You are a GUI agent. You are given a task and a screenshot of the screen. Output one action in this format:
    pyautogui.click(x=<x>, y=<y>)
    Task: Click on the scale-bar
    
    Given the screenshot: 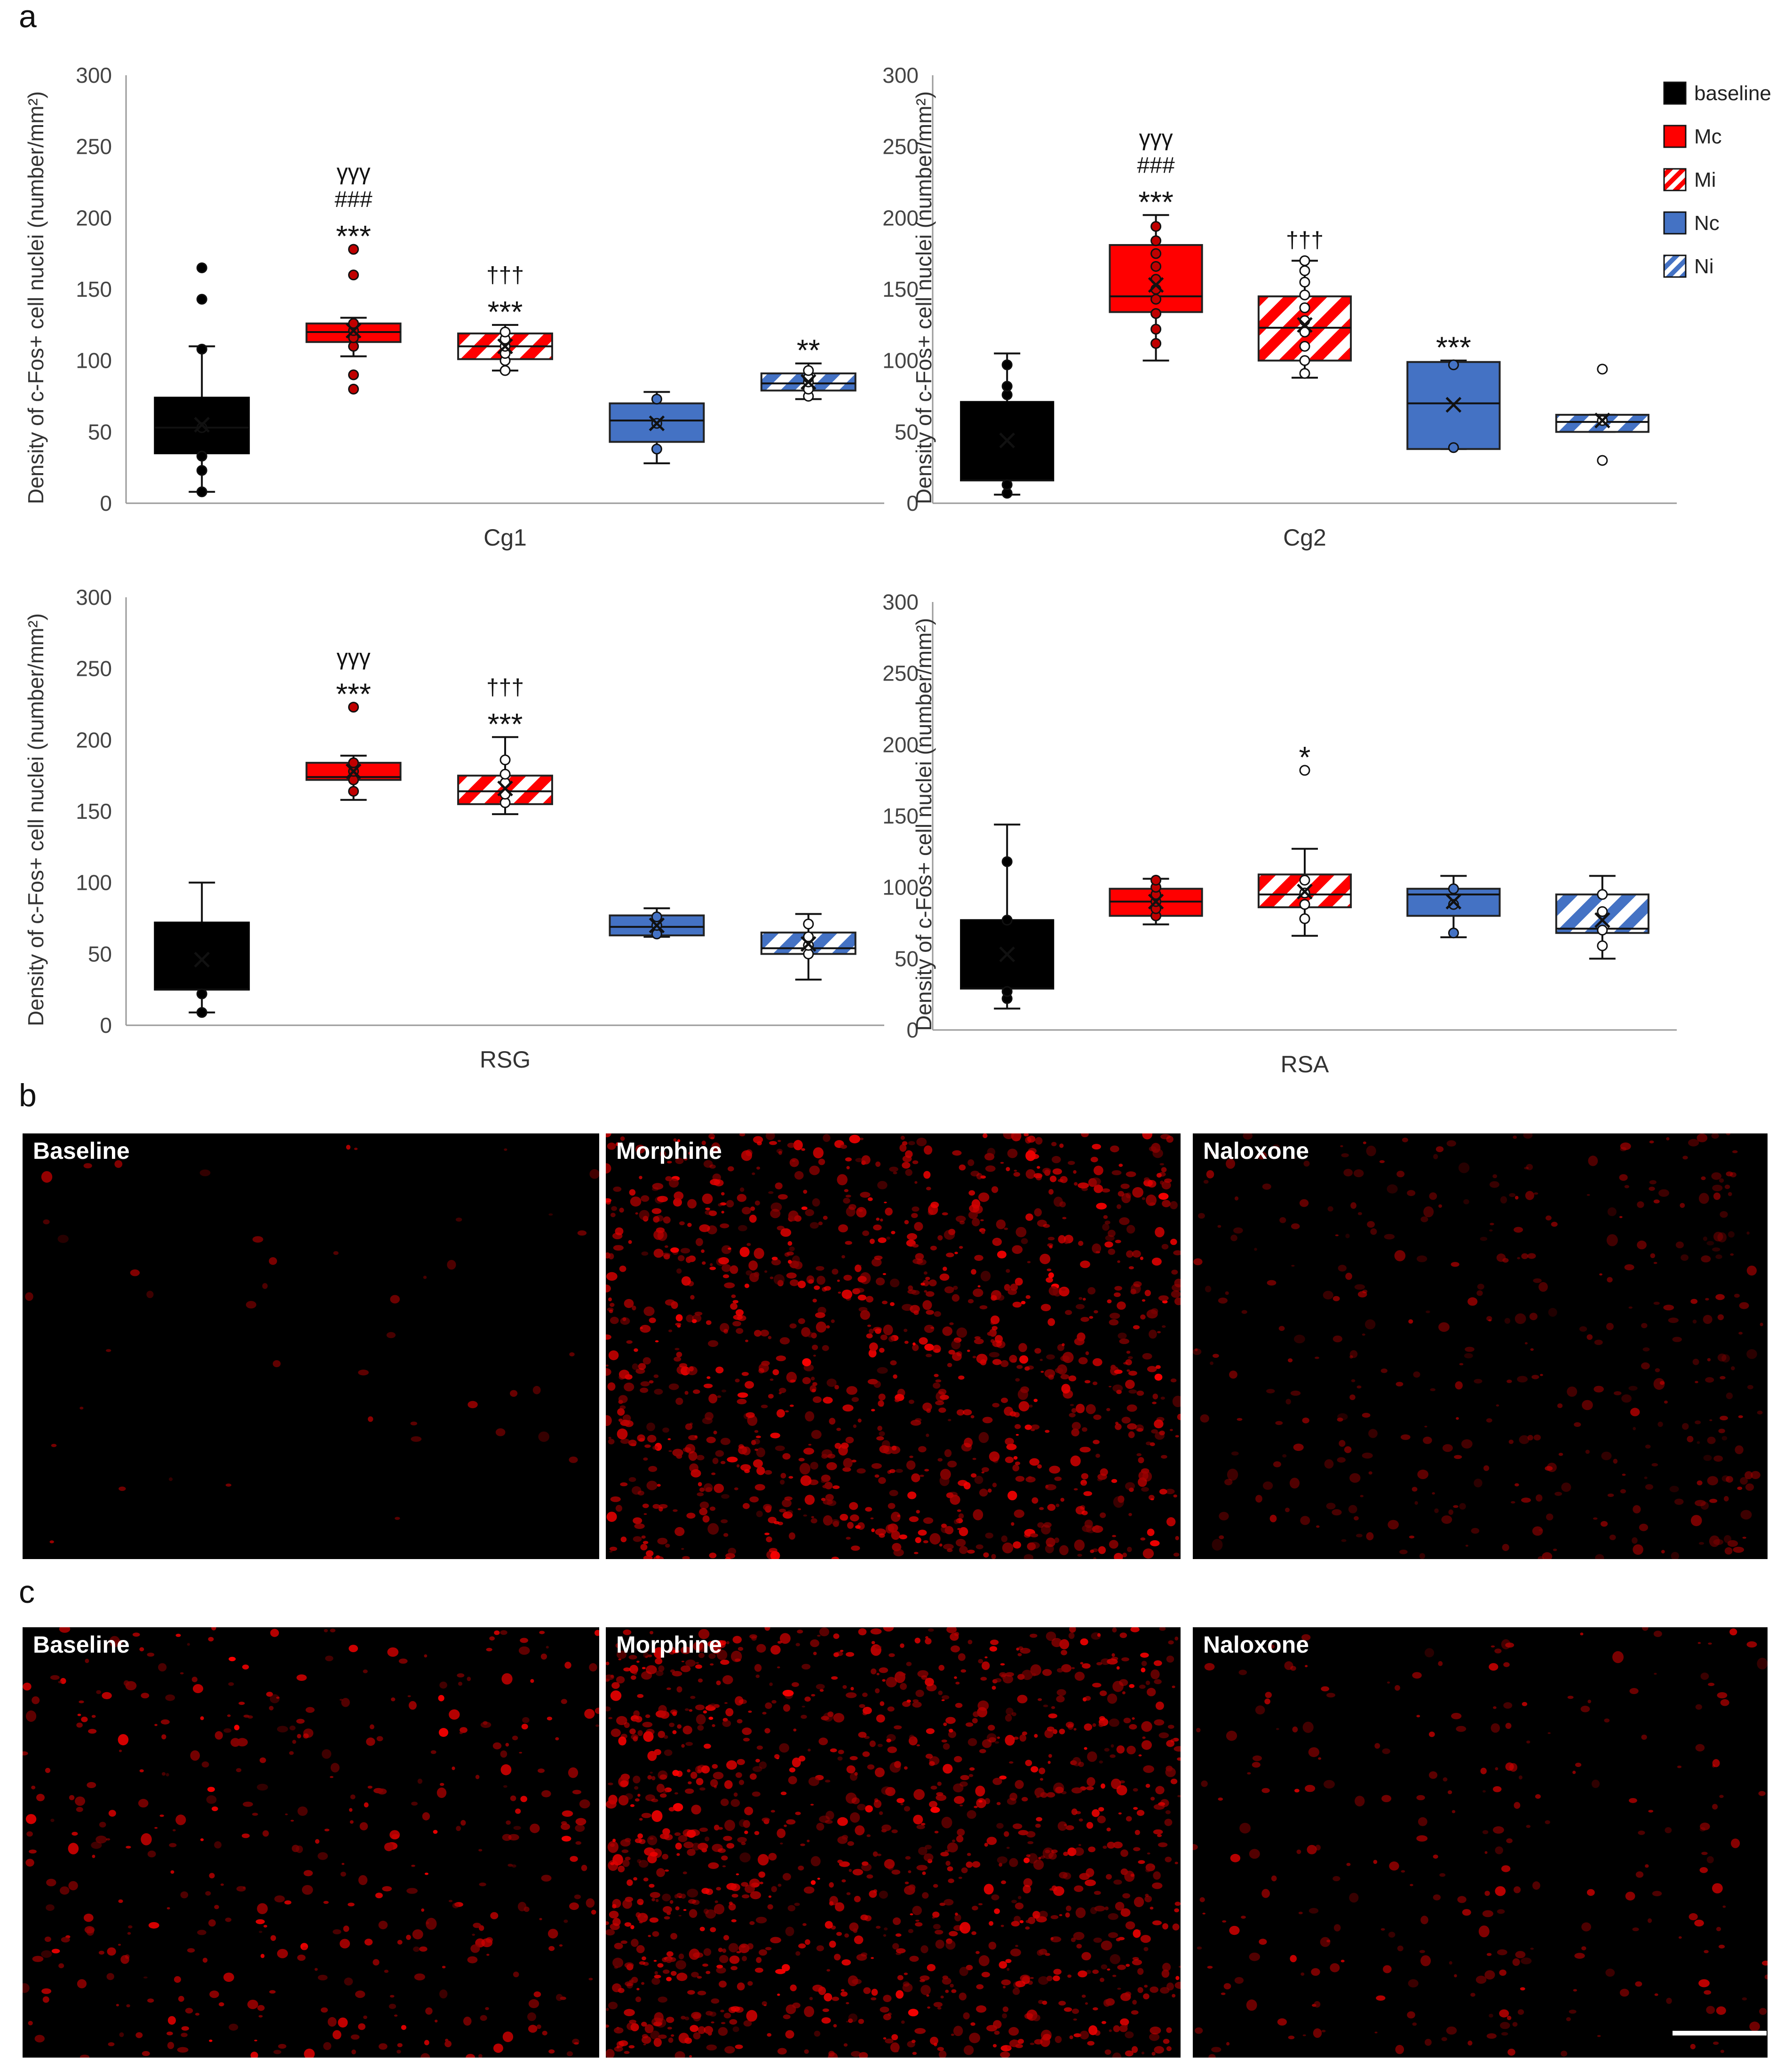 What is the action you would take?
    pyautogui.click(x=1720, y=2033)
    